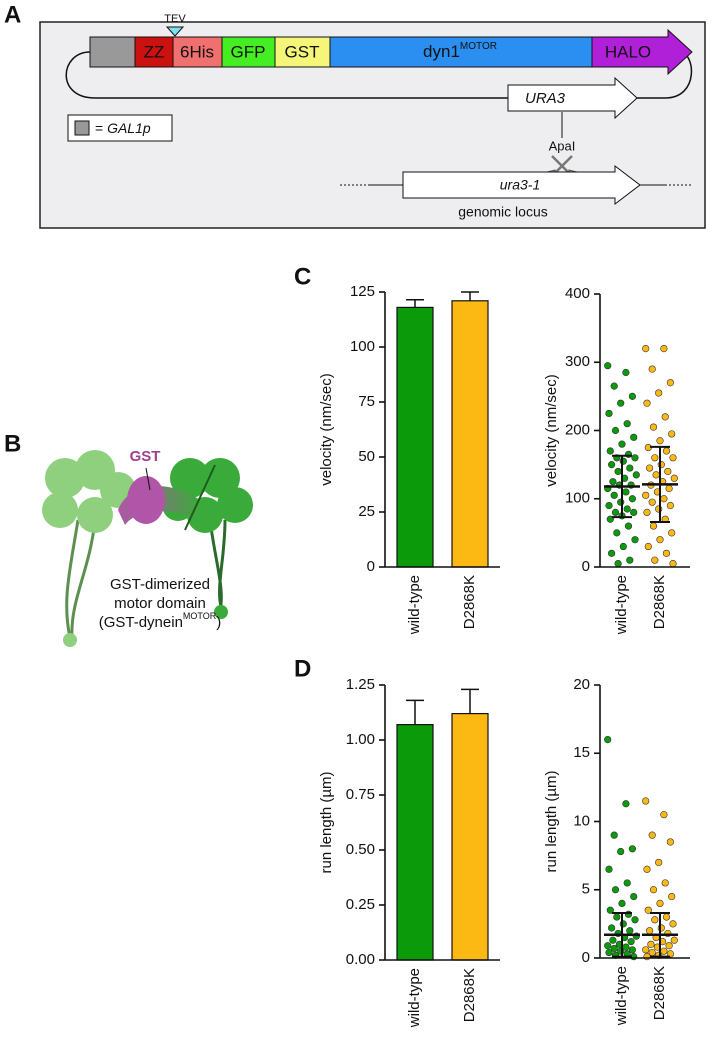 The height and width of the screenshot is (1050, 712). I want to click on y-tick-label: 25, so click(366, 511).